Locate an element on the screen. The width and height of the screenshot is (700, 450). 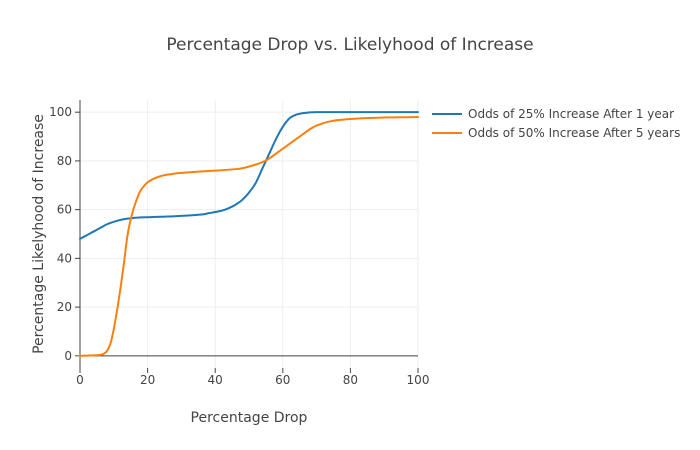
legend-label-0: Odds of 25% Increase After 1 year is located at coordinates (571, 114).